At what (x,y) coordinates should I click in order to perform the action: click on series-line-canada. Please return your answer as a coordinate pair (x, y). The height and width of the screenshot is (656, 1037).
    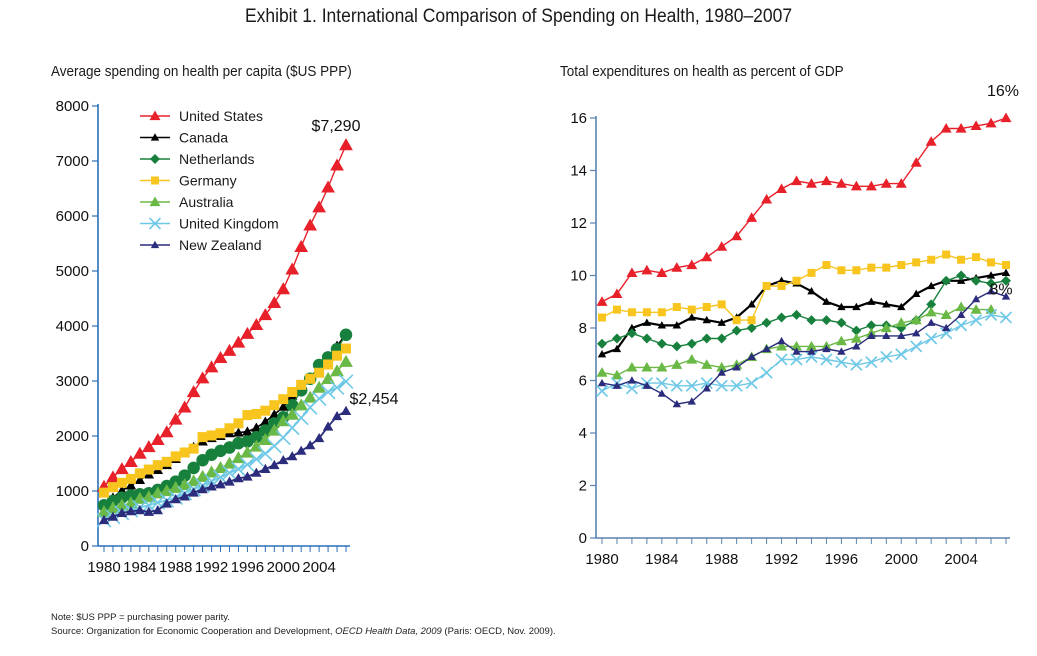
    Looking at the image, I should click on (804, 313).